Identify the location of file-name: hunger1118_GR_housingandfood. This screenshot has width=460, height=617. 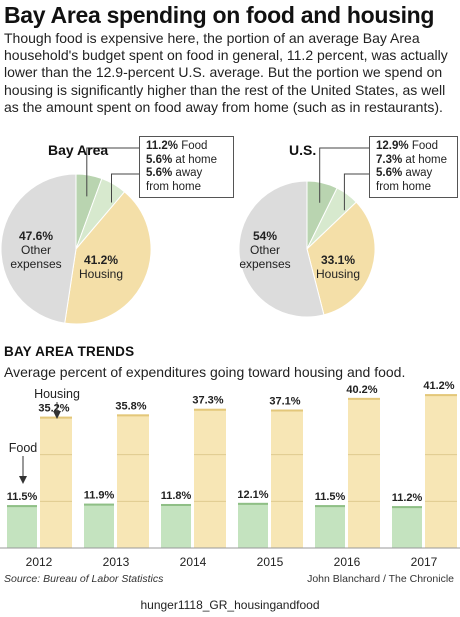
(230, 605).